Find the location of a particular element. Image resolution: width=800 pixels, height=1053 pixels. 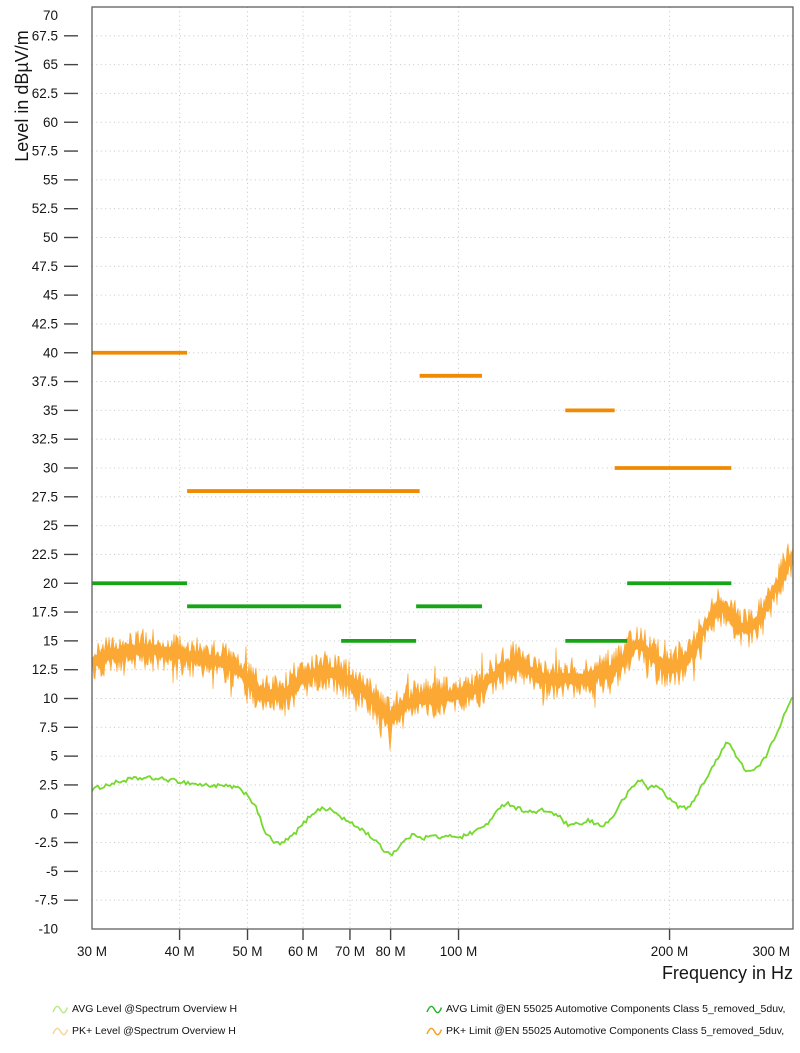

avg-level-trace-icon is located at coordinates (60, 1009).